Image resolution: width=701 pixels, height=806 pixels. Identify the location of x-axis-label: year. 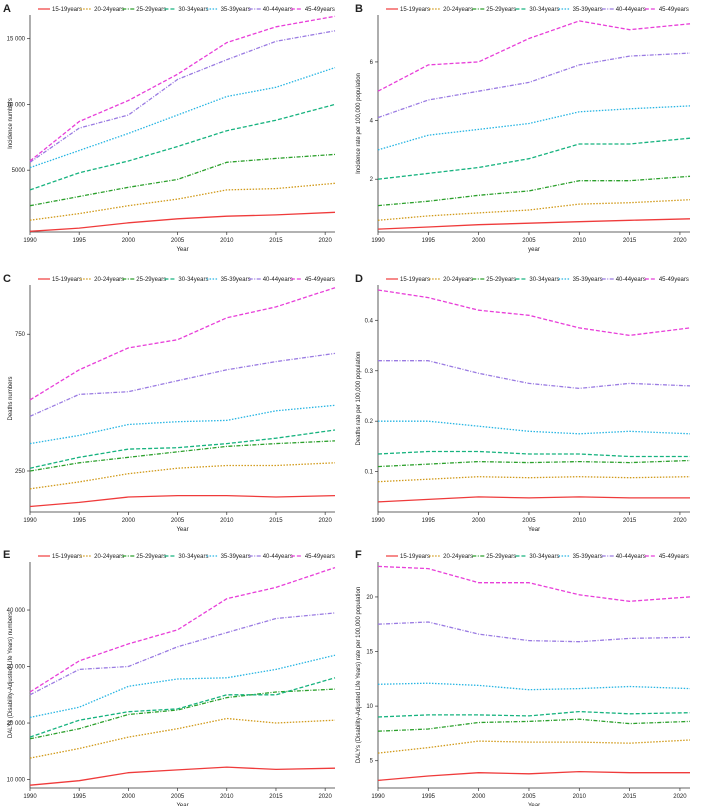
(534, 250).